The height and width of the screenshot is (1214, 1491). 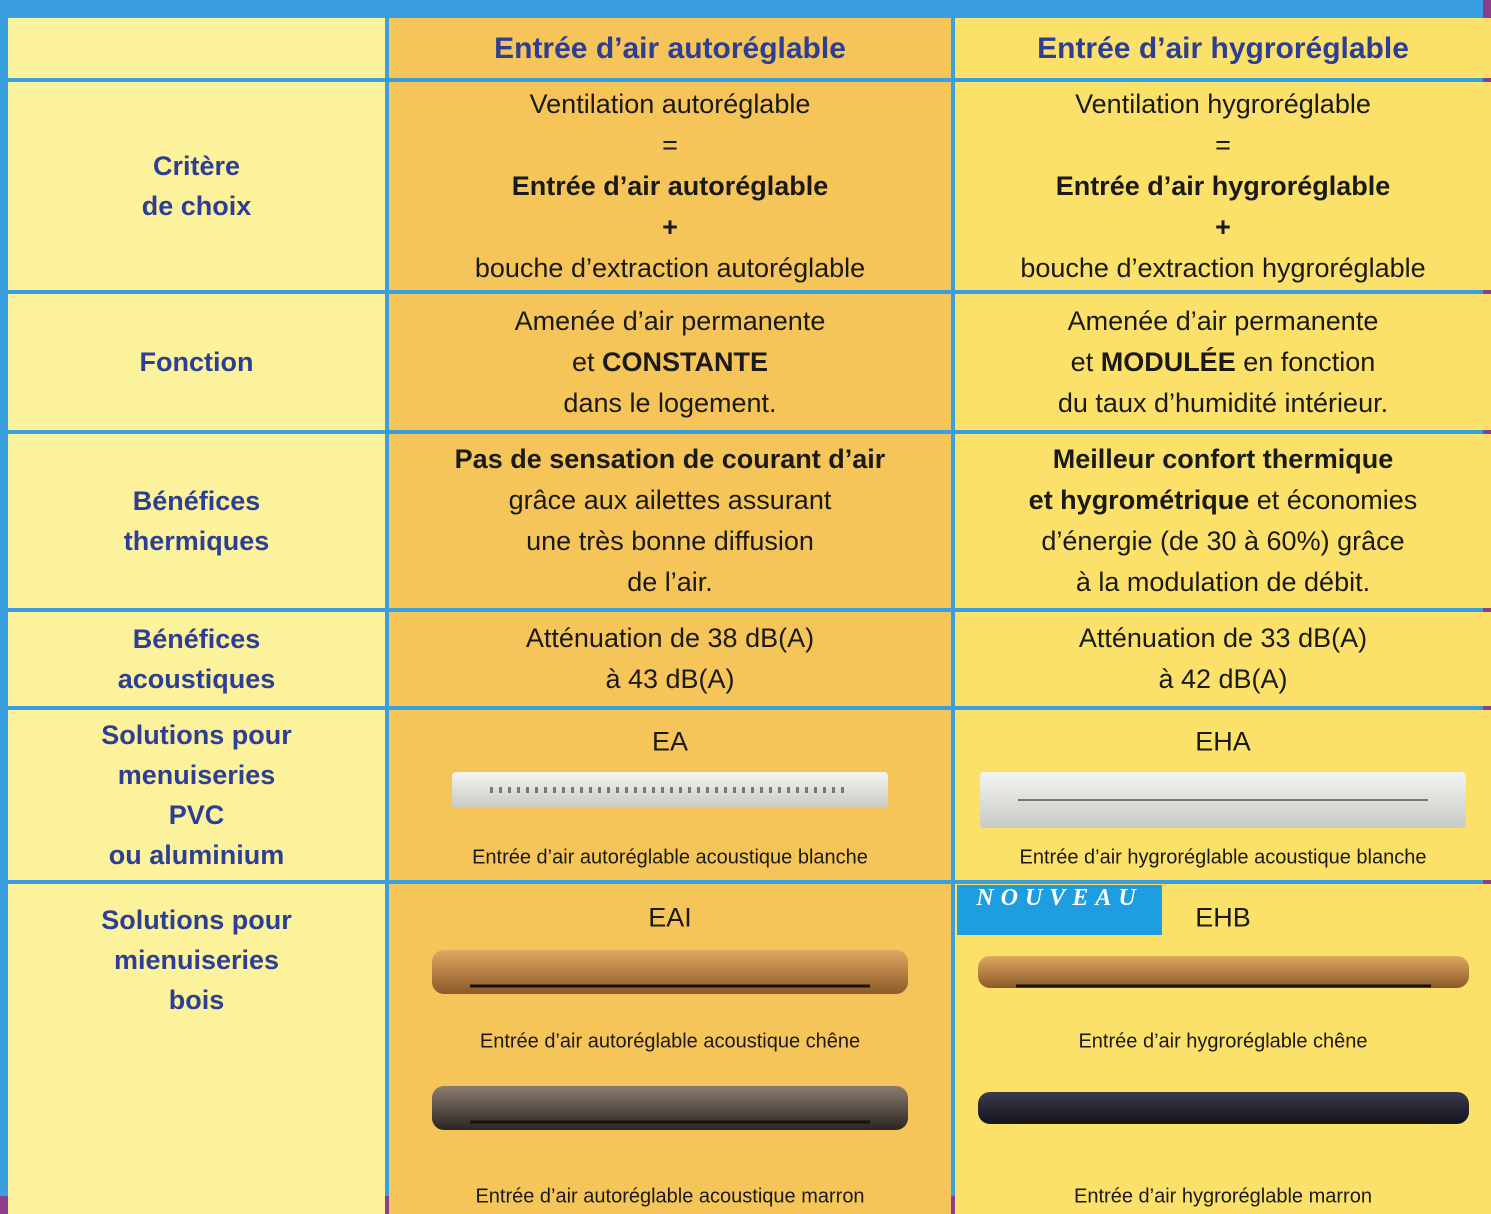 I want to click on cell-line: à la modulation de débit., so click(x=1223, y=582).